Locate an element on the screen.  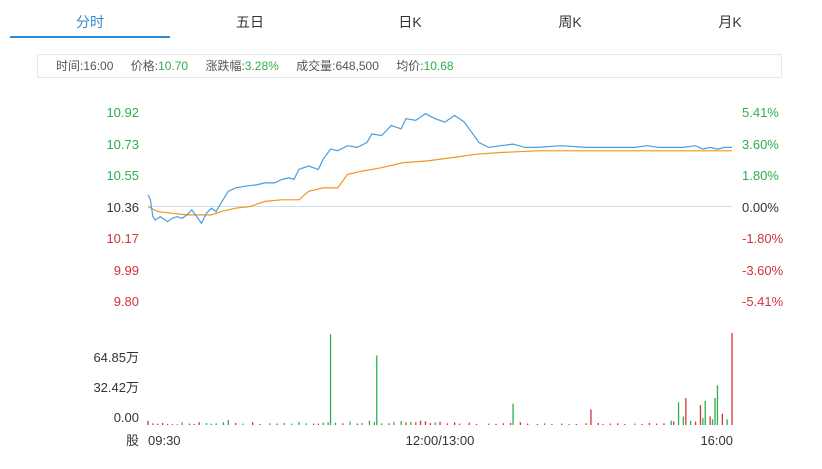
tab-five-day: 五日 is located at coordinates (250, 22).